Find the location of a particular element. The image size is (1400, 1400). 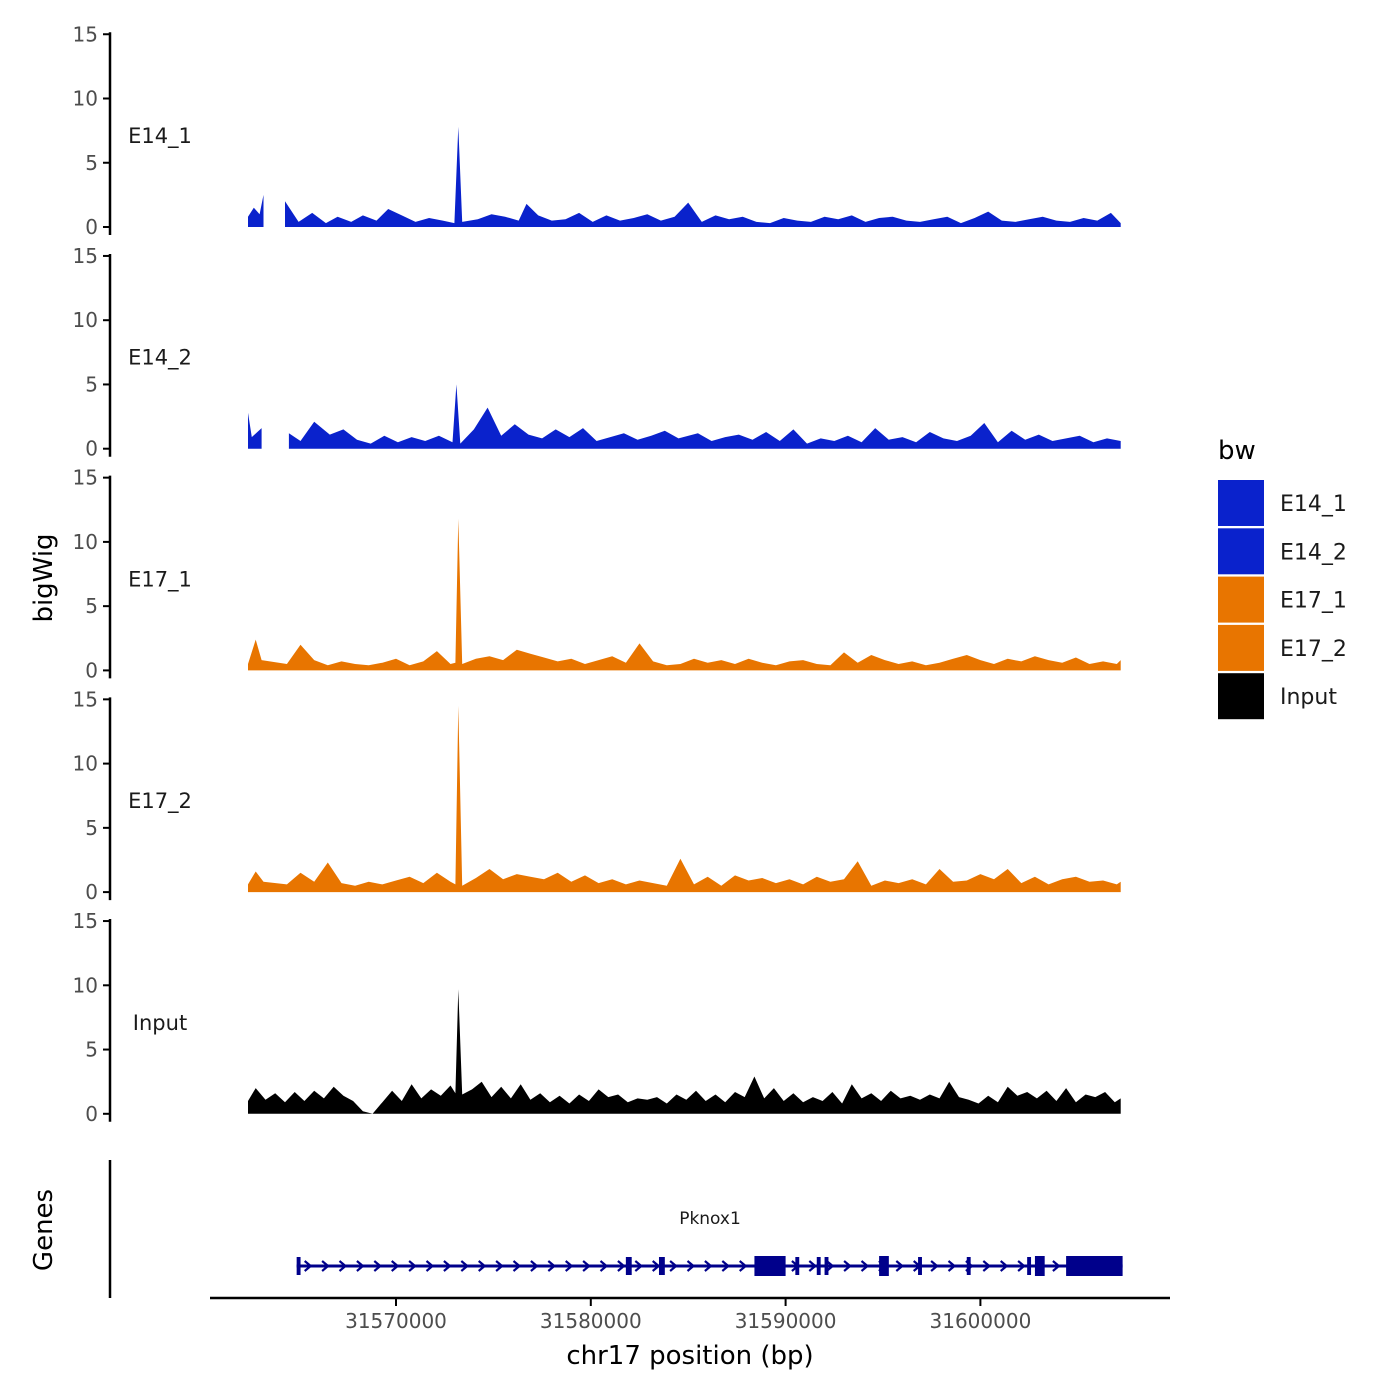

x-tick-label: 31600000 is located at coordinates (981, 1321).